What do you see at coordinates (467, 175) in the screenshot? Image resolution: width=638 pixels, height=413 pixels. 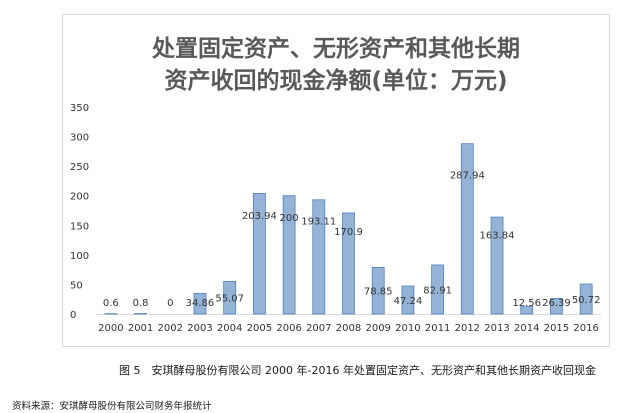 I see `data-label: 287.94` at bounding box center [467, 175].